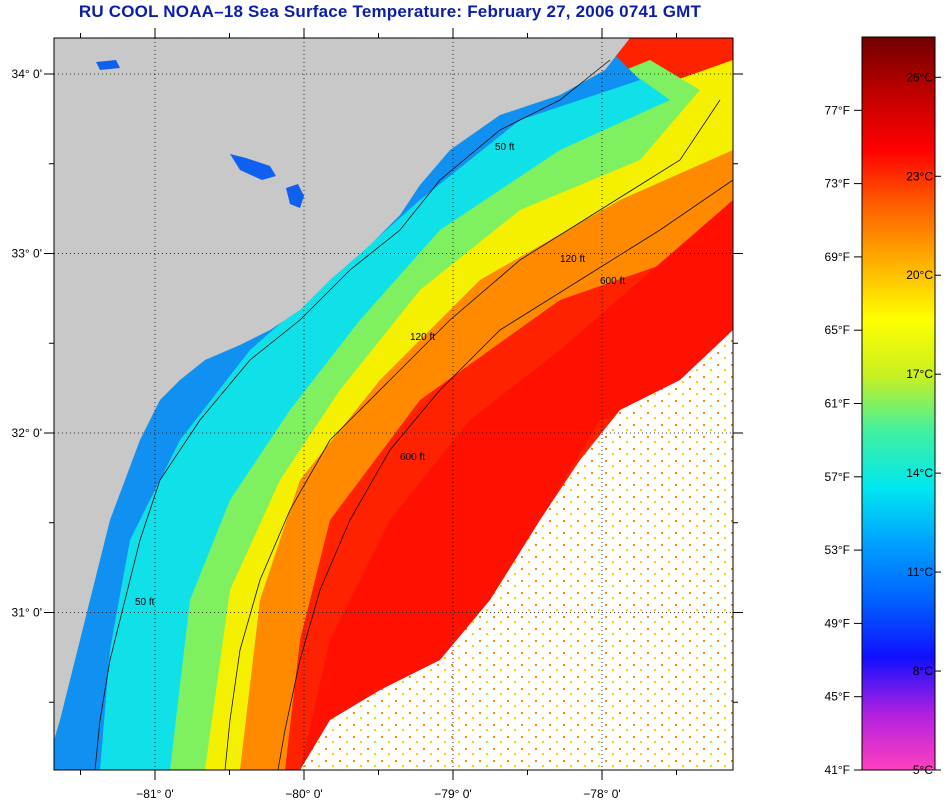 Image resolution: width=952 pixels, height=801 pixels. Describe the element at coordinates (837, 477) in the screenshot. I see `cb-f-label: 57°F` at that location.